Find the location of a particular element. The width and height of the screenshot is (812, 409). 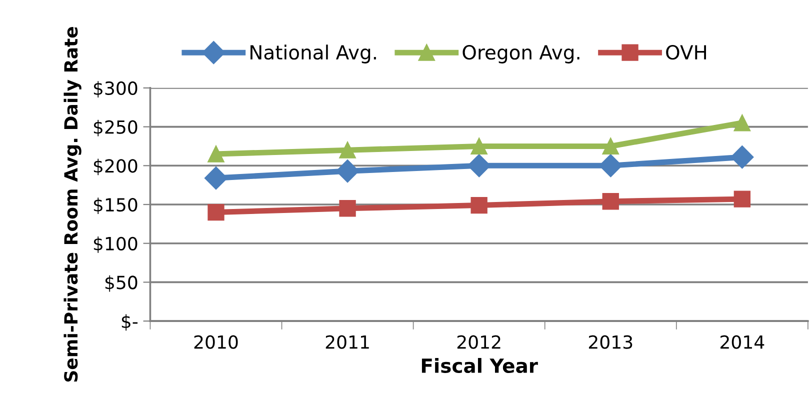

y-tick-label: $200 is located at coordinates (116, 167).